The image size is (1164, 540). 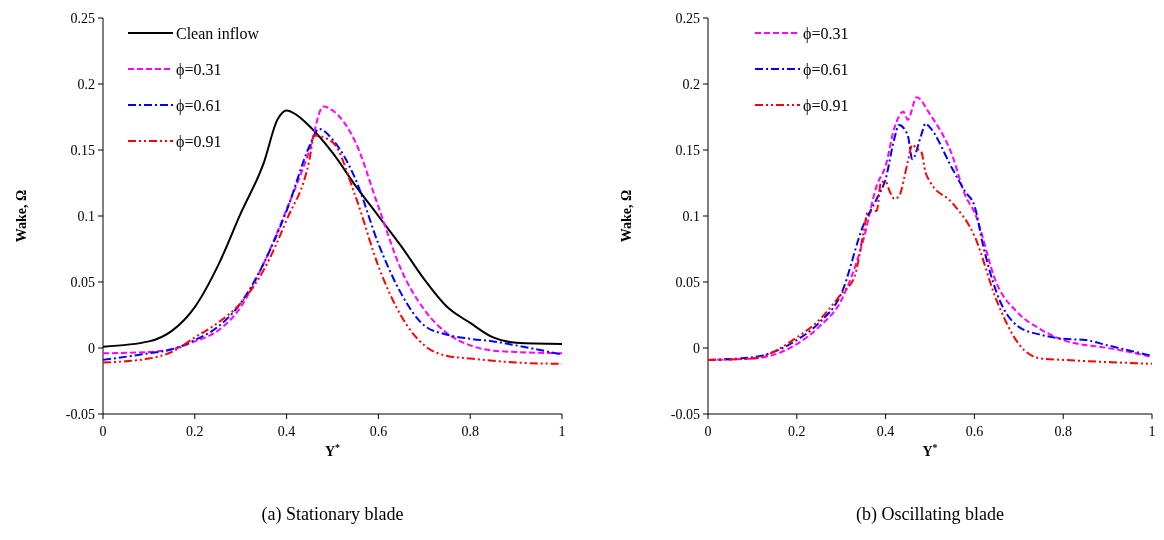 What do you see at coordinates (332, 514) in the screenshot?
I see `text: (a) Stationary blade` at bounding box center [332, 514].